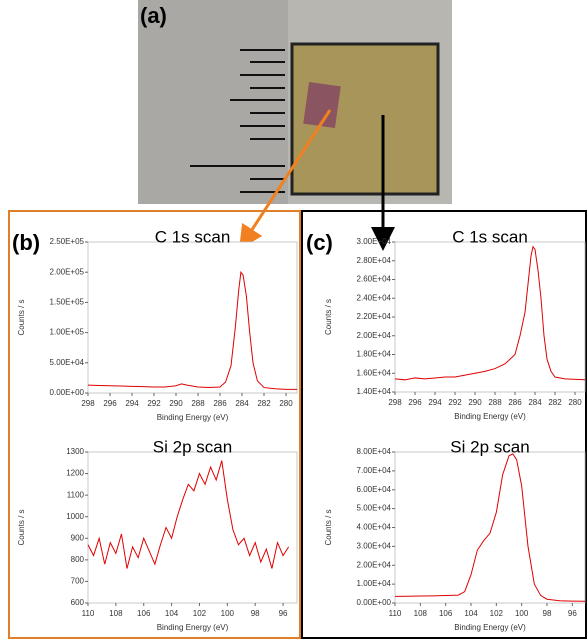 This screenshot has height=639, width=587. What do you see at coordinates (285, 179) in the screenshot?
I see `arrow` at bounding box center [285, 179].